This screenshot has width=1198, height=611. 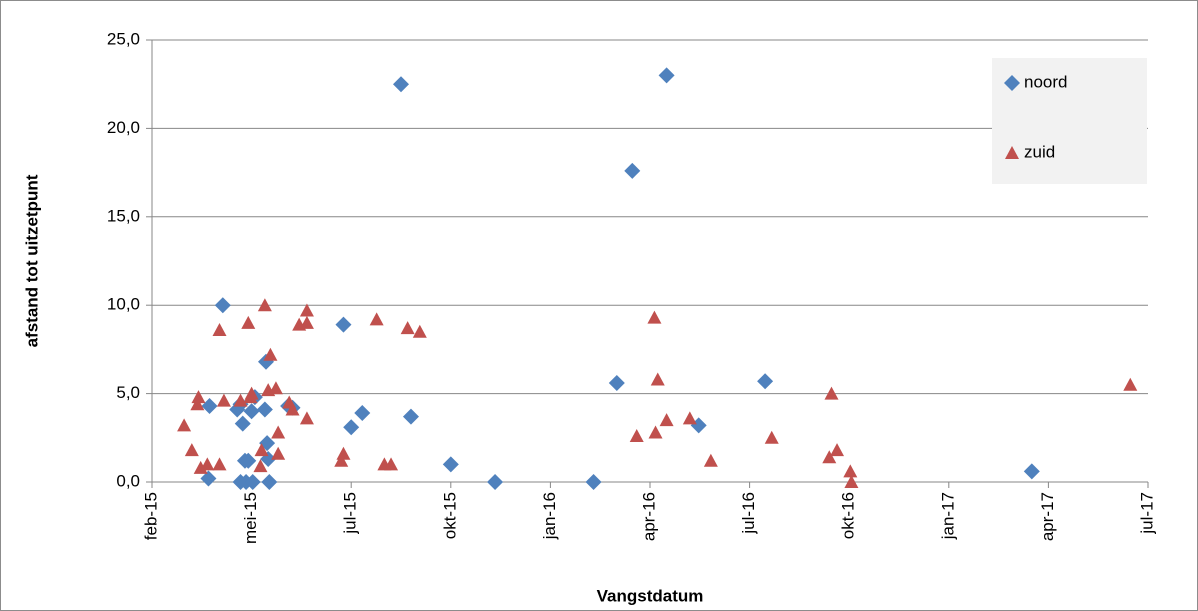 What do you see at coordinates (748, 513) in the screenshot?
I see `x-tick-label: jul-16` at bounding box center [748, 513].